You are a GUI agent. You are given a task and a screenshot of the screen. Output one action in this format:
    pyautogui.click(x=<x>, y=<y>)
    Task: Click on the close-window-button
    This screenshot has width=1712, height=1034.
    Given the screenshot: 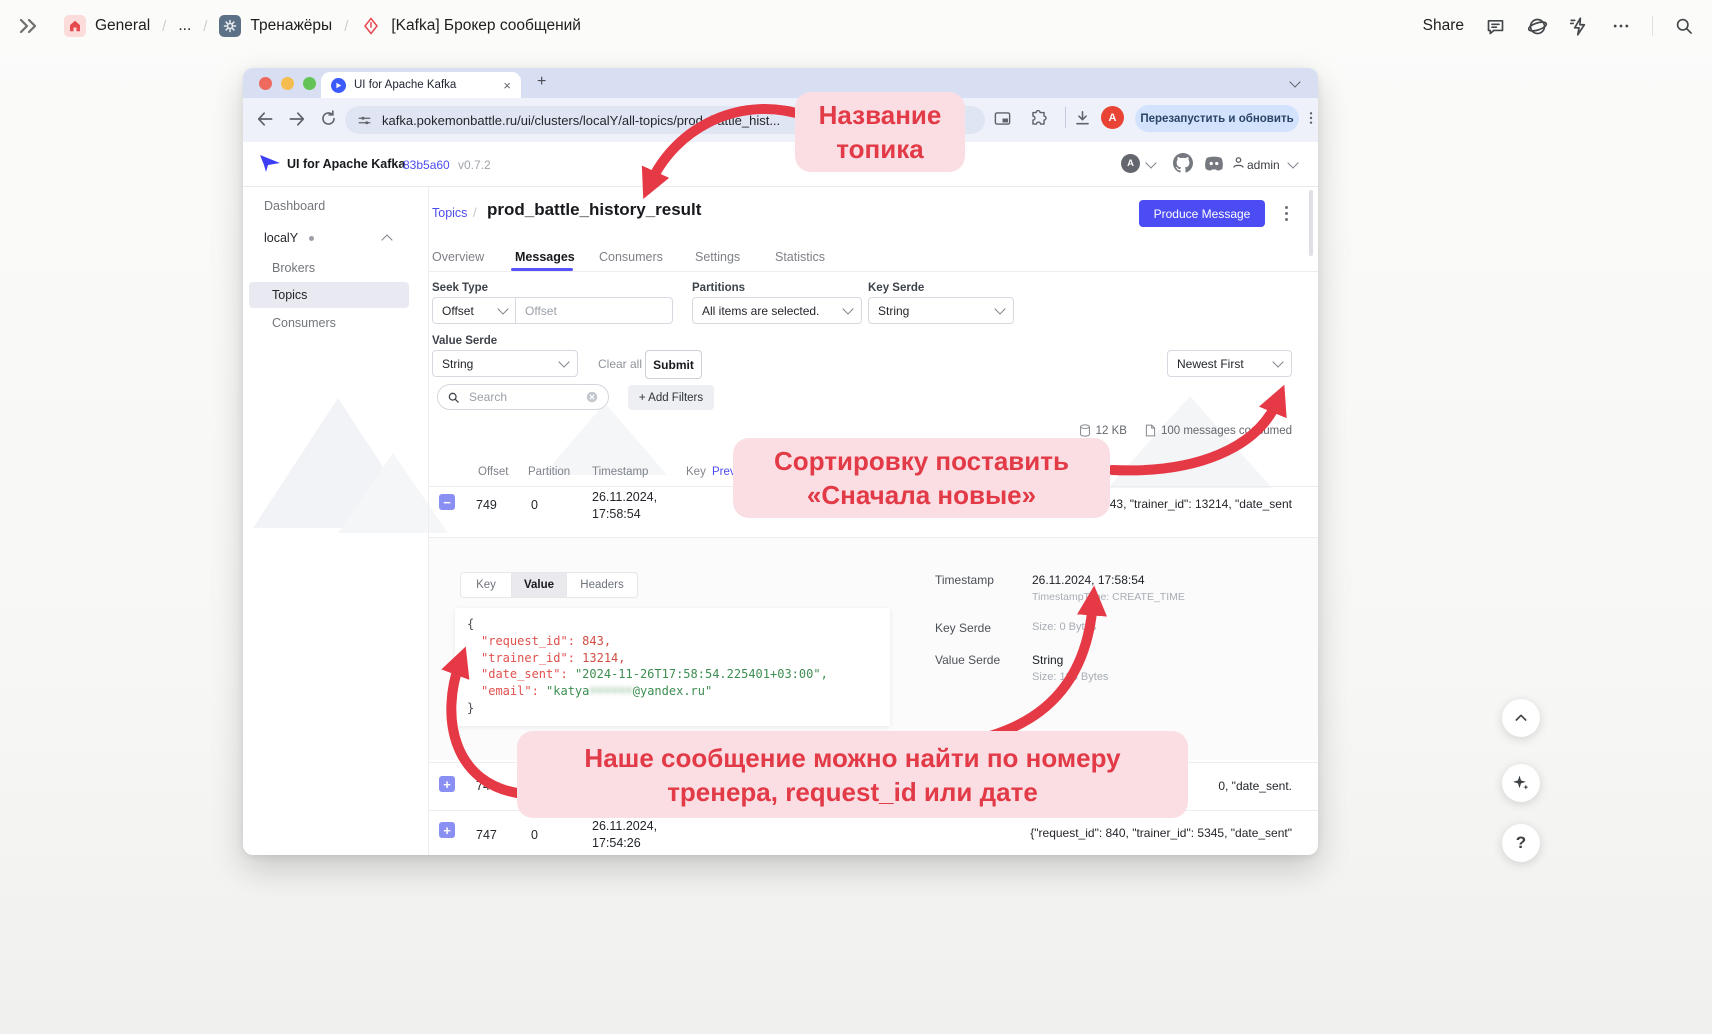 What is the action you would take?
    pyautogui.click(x=265, y=83)
    